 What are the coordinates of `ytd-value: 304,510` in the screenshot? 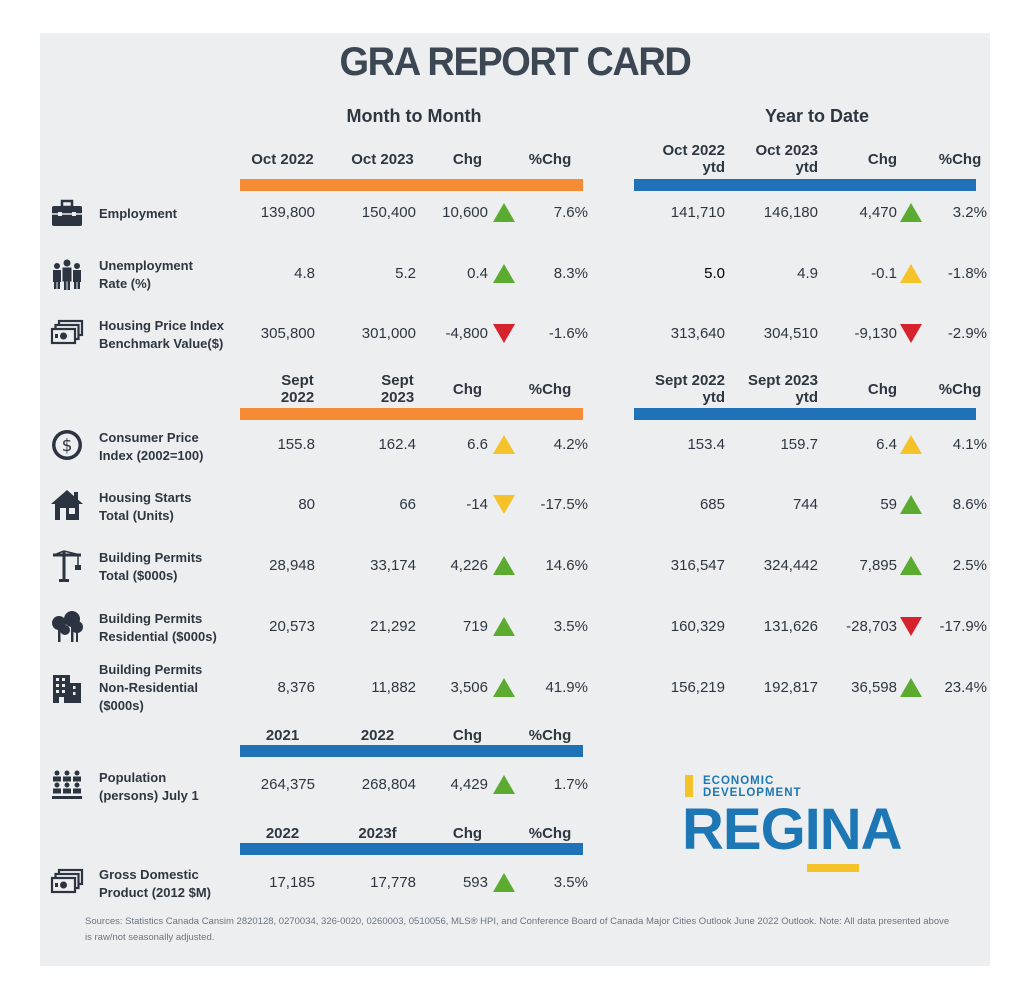 It's located at (790, 333).